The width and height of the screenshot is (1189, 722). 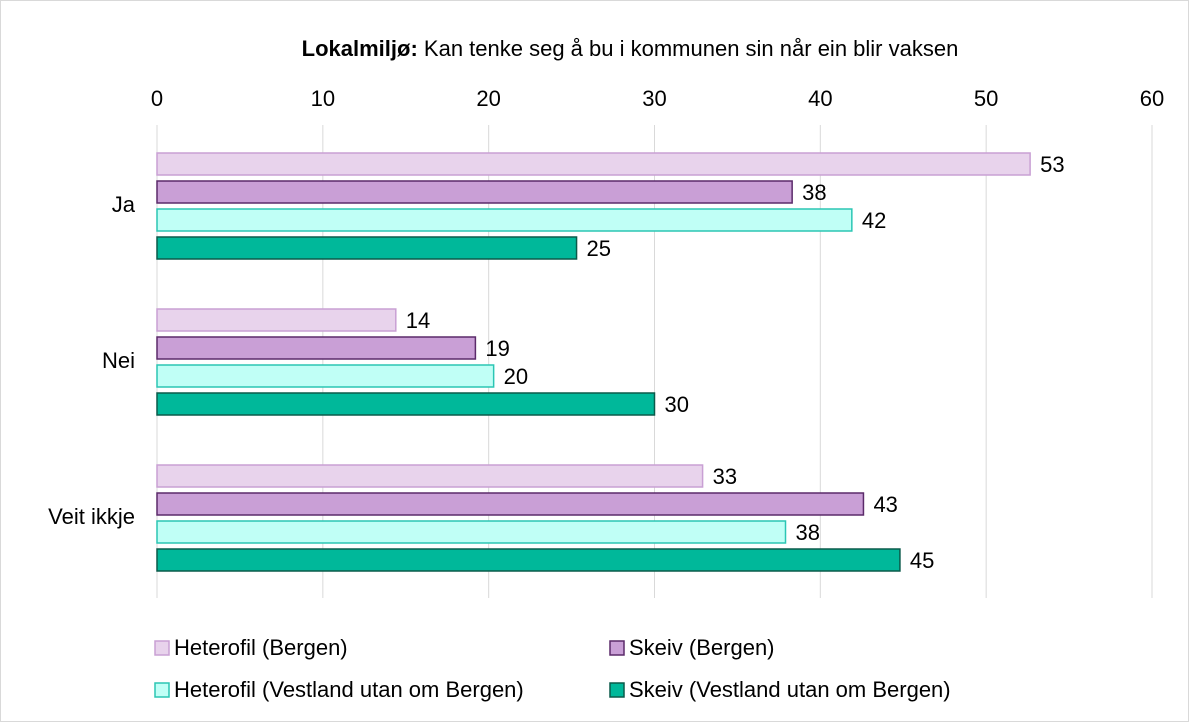 What do you see at coordinates (349, 689) in the screenshot?
I see `legend-label: Heterofil (Vestland utan om Bergen)` at bounding box center [349, 689].